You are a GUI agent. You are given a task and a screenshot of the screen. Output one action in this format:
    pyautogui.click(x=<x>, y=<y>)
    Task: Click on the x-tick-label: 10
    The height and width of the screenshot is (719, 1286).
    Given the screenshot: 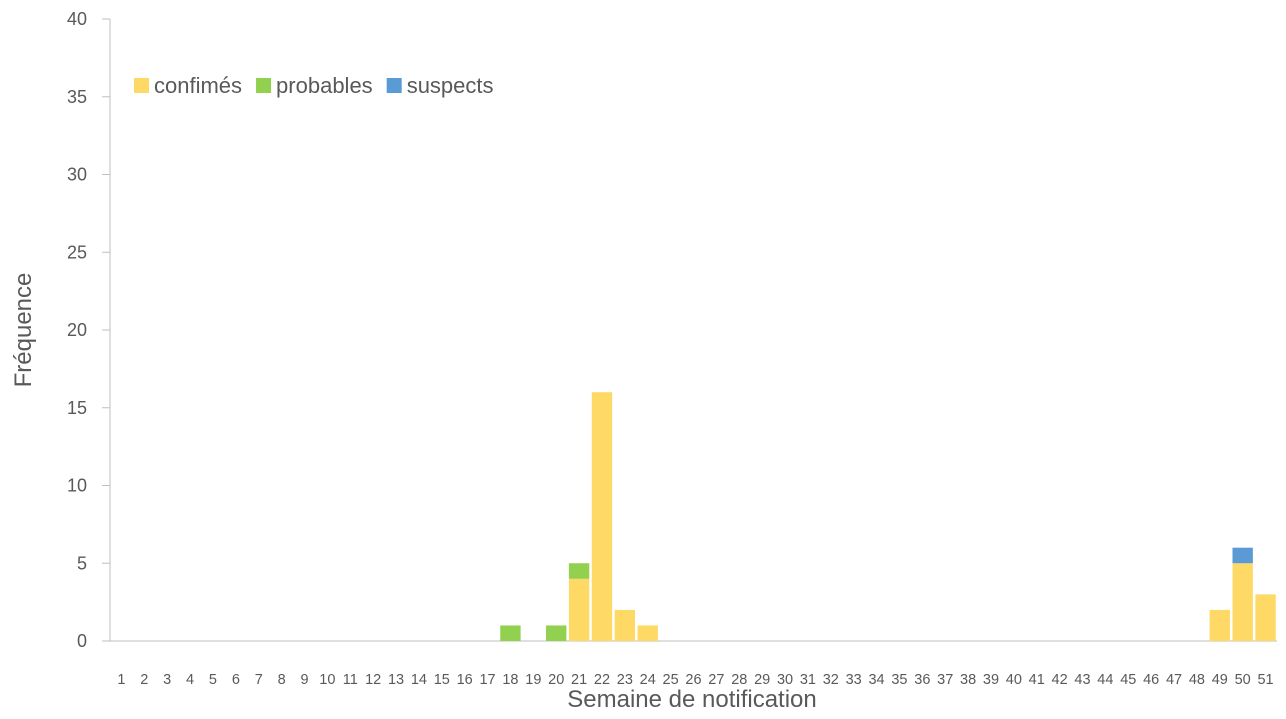 What is the action you would take?
    pyautogui.click(x=327, y=680)
    